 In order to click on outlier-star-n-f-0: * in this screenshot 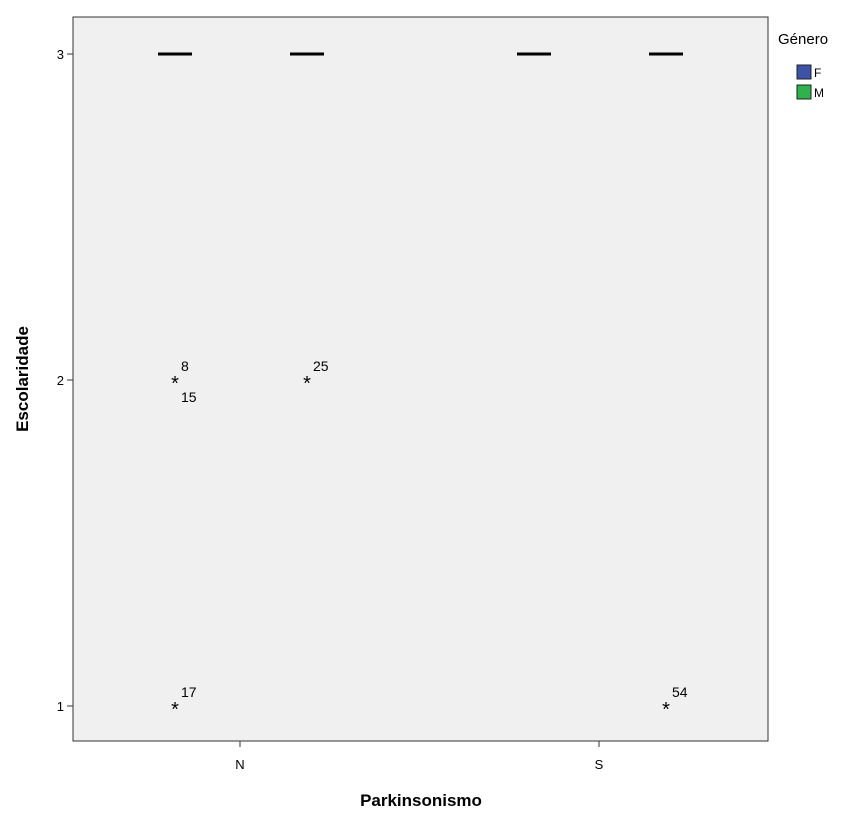, I will do `click(175, 384)`.